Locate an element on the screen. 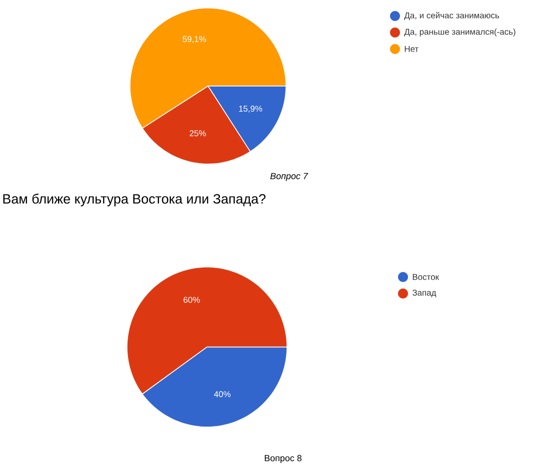 The width and height of the screenshot is (556, 468). data-label: 60% is located at coordinates (192, 299).